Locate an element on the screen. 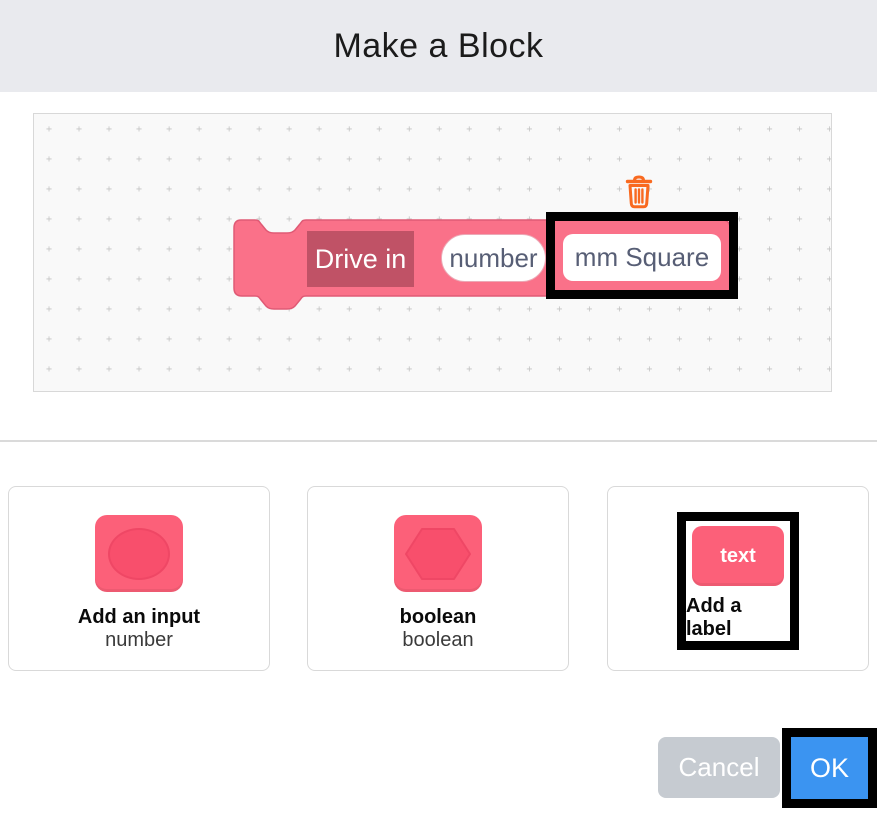  add-input-number-card: Add an input number is located at coordinates (139, 578).